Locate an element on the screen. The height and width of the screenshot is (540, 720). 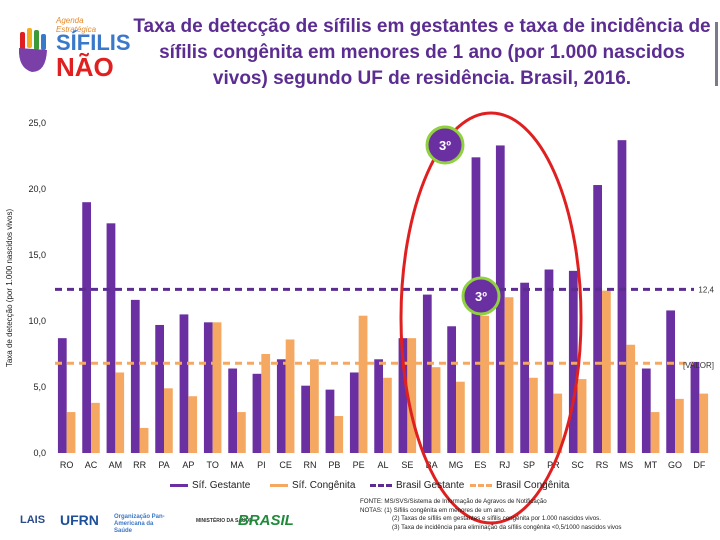
bar-congenita-df is located at coordinates (704, 423).